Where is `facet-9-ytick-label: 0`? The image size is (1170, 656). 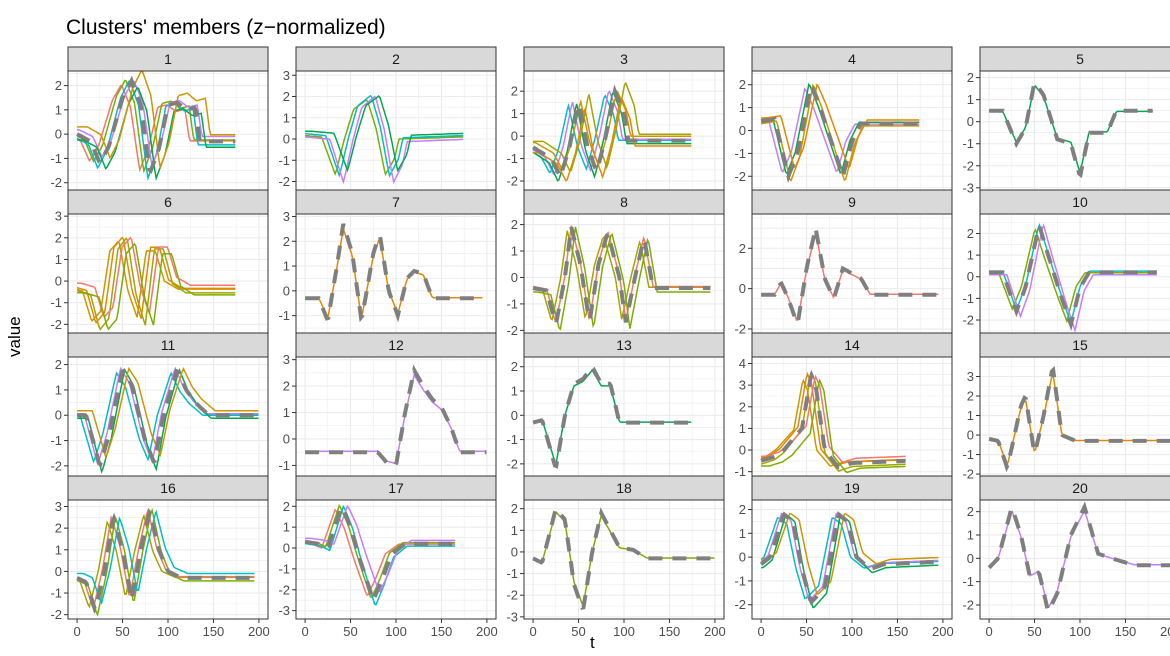
facet-9-ytick-label: 0 is located at coordinates (742, 288).